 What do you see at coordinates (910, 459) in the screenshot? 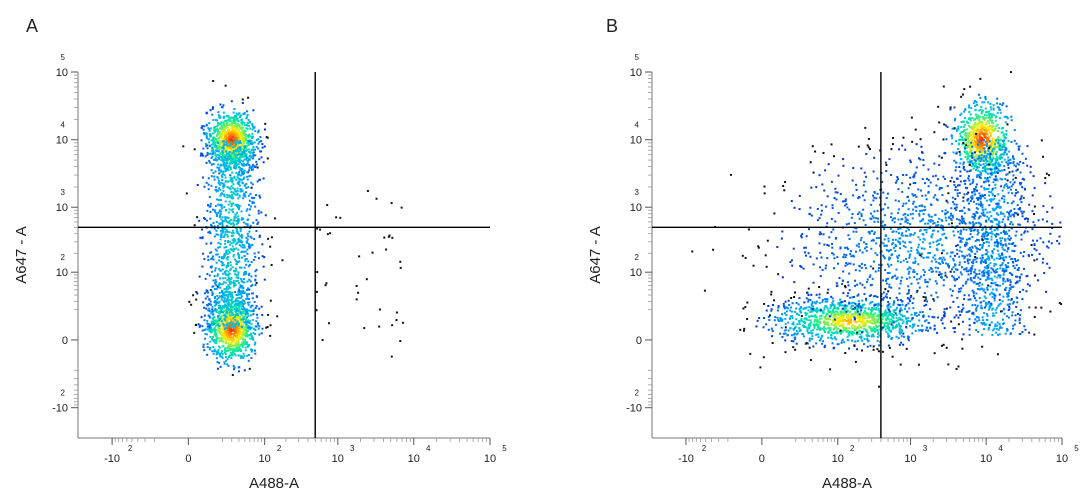
I see `x-tick-label: 10` at bounding box center [910, 459].